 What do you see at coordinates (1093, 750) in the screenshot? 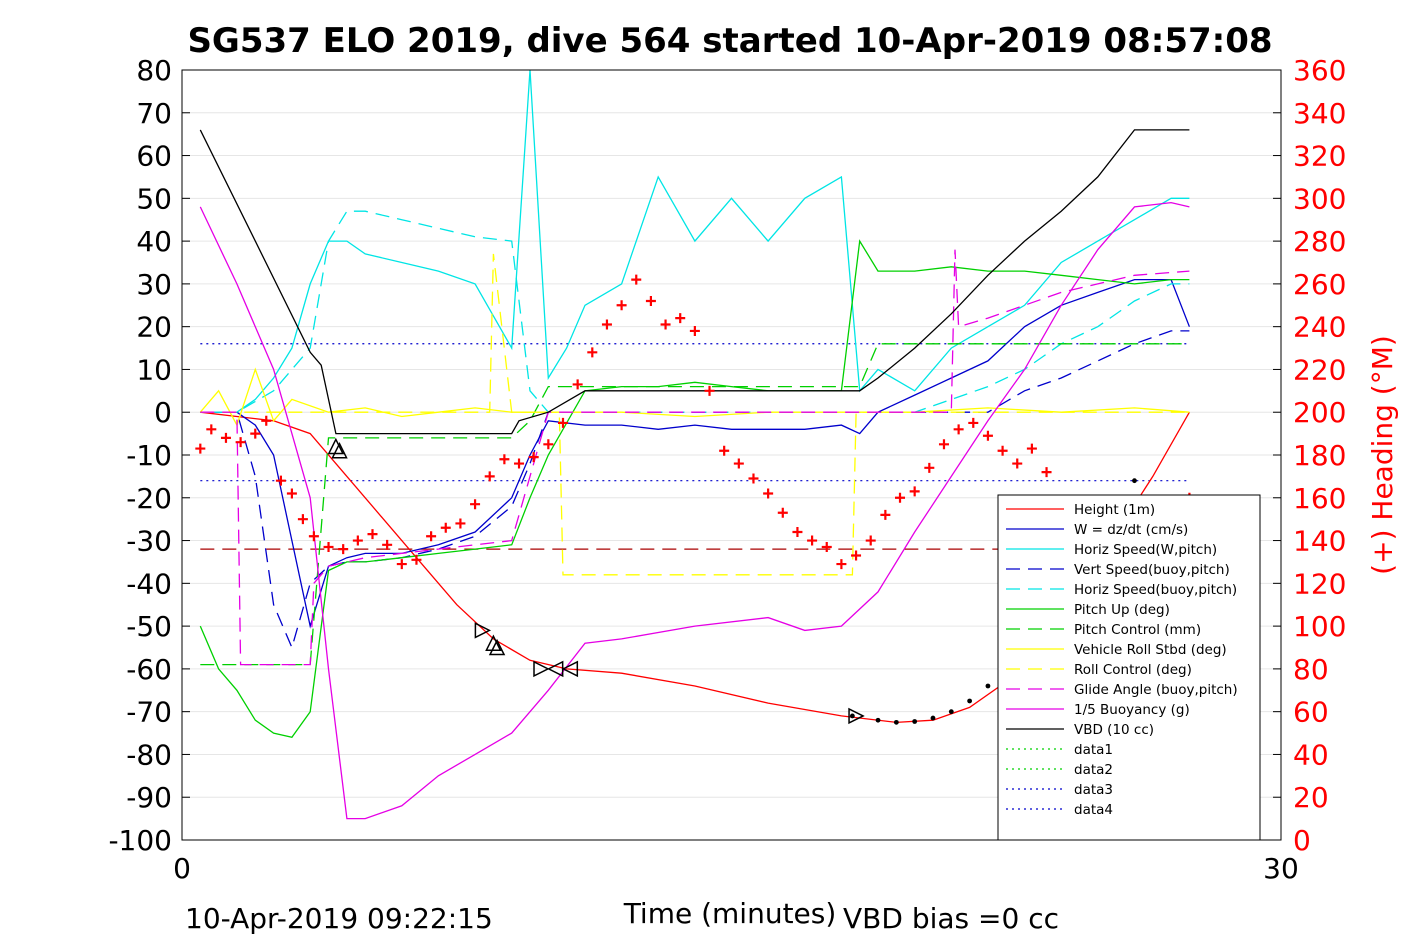
I see `legend-label: data1` at bounding box center [1093, 750].